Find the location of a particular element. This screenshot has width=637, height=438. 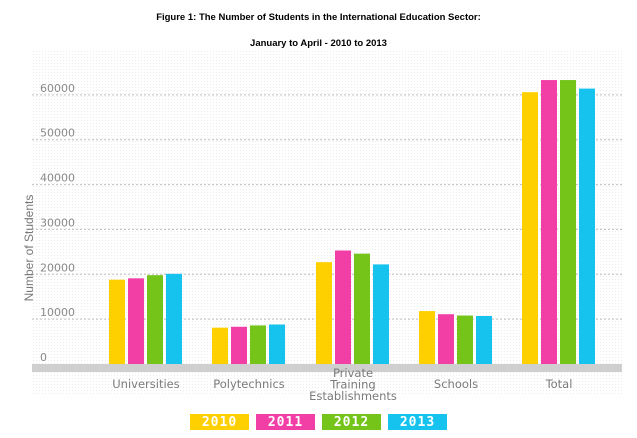

legend-item-2010: 2010 is located at coordinates (219, 422).